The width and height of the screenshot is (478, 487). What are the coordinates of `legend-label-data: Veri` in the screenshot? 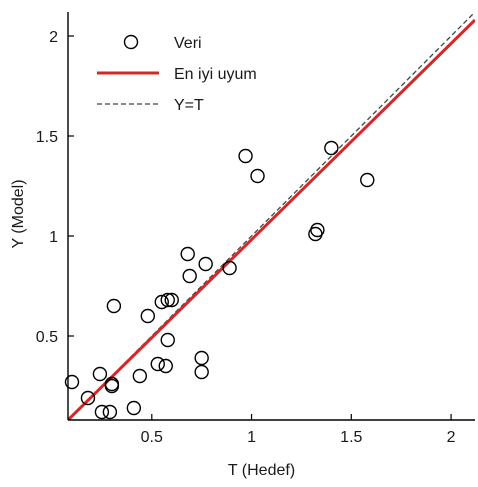 It's located at (188, 43).